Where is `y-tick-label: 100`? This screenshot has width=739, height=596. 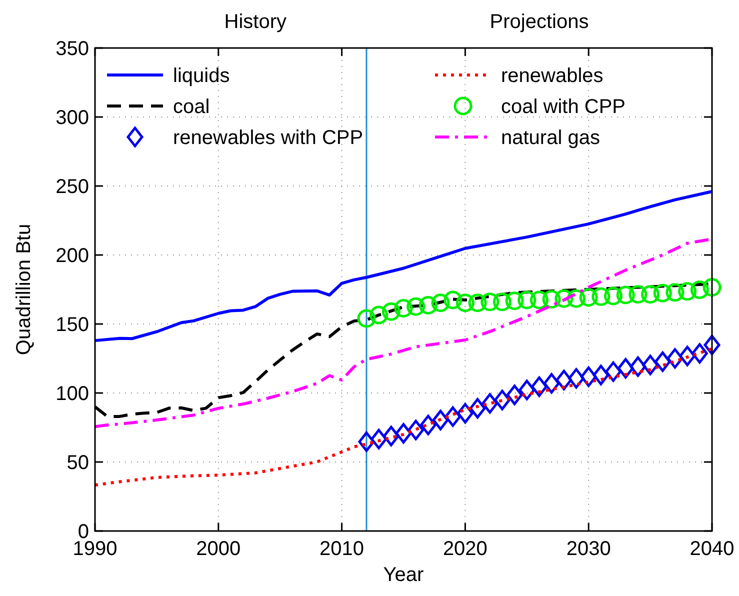 y-tick-label: 100 is located at coordinates (72, 394).